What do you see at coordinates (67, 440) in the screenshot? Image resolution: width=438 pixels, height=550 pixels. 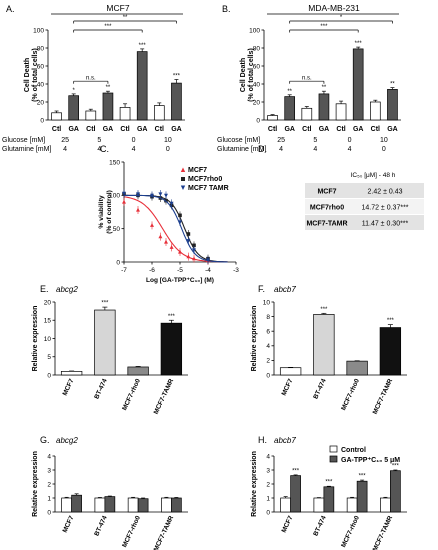 I see `panel-g-gene-title: abcg2` at bounding box center [67, 440].